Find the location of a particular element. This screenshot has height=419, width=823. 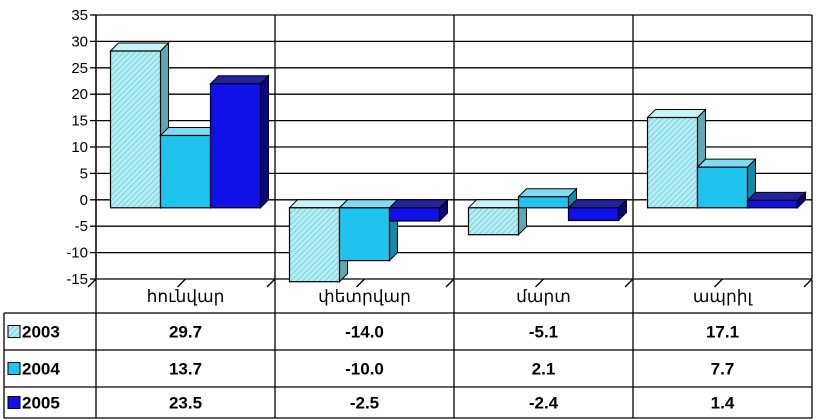

series-label: 2005 is located at coordinates (41, 403).